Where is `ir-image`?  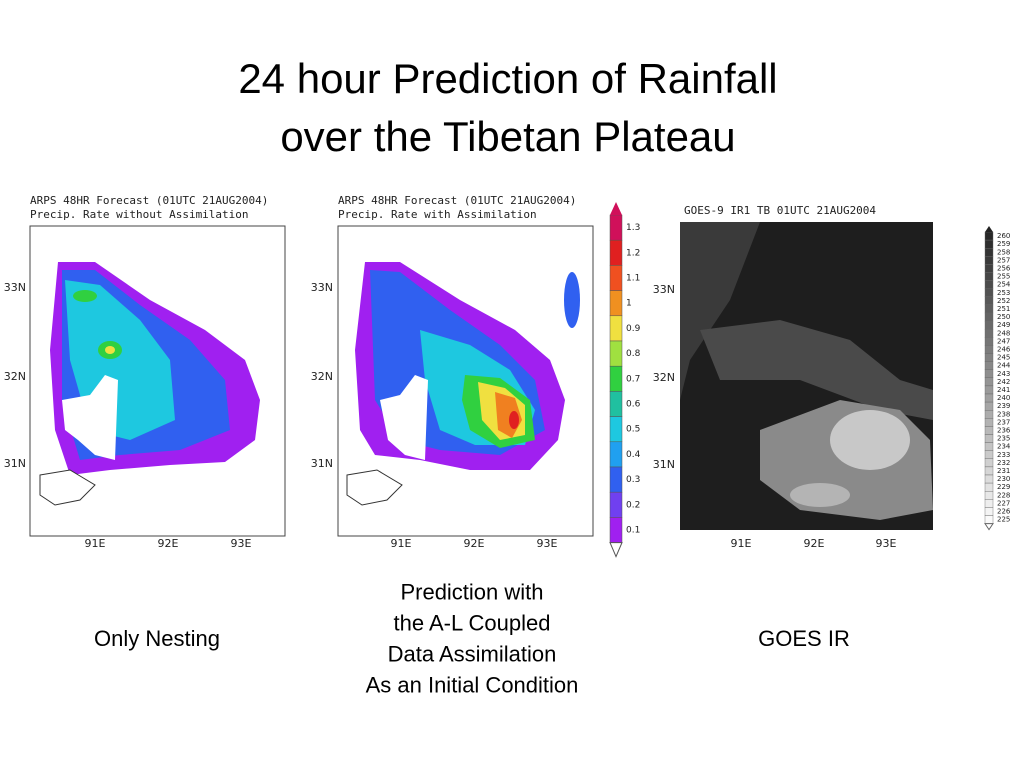 ir-image is located at coordinates (806, 376).